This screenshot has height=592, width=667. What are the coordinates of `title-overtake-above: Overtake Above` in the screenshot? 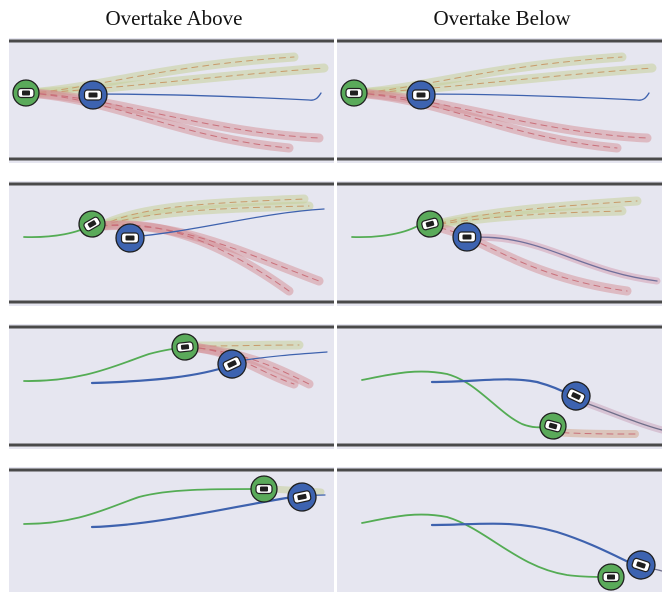 It's located at (174, 18).